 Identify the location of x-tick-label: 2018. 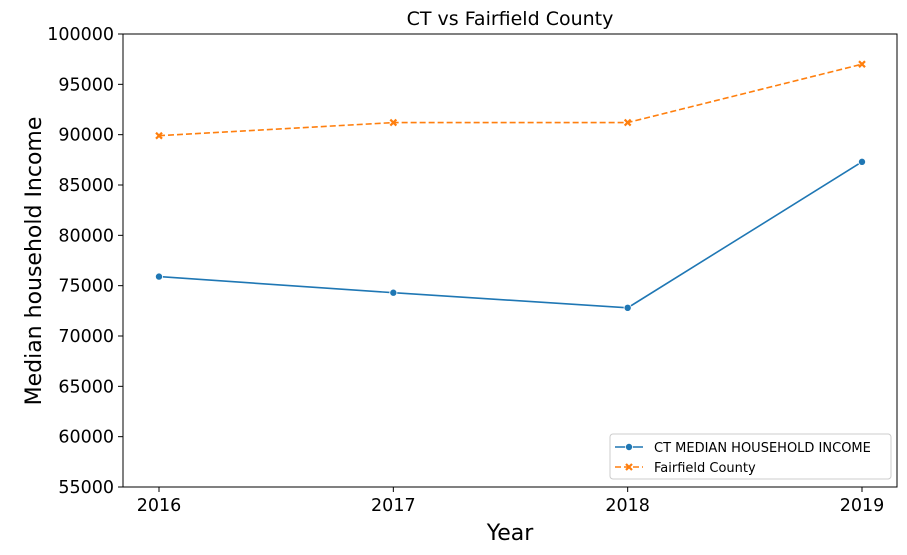
(627, 506).